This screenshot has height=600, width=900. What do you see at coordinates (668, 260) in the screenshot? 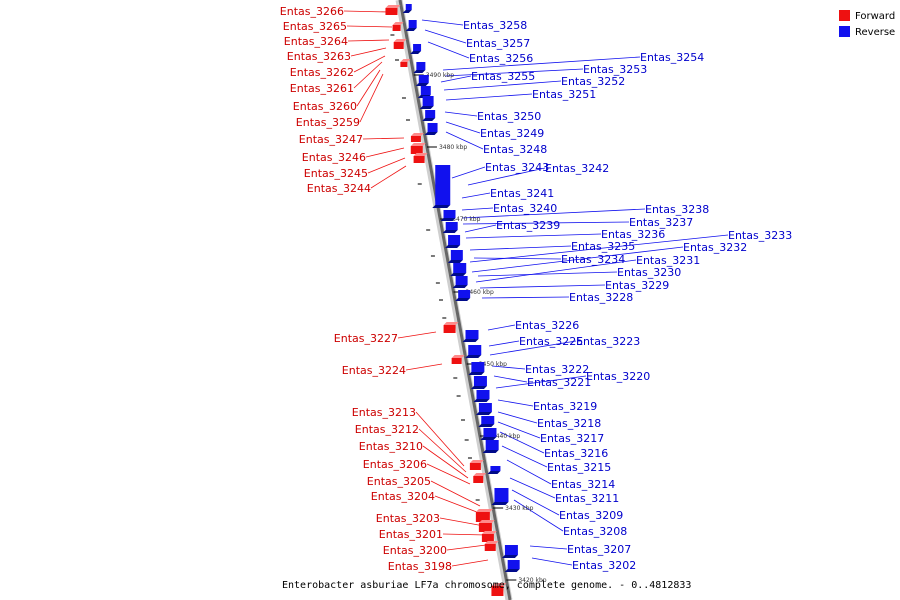
I see `reverse-gene-label: Entas_3231` at bounding box center [668, 260].